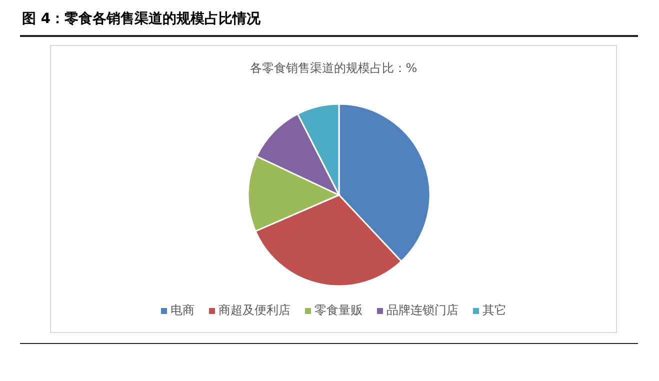  I want to click on legend-label: 零食量贩, so click(338, 310).